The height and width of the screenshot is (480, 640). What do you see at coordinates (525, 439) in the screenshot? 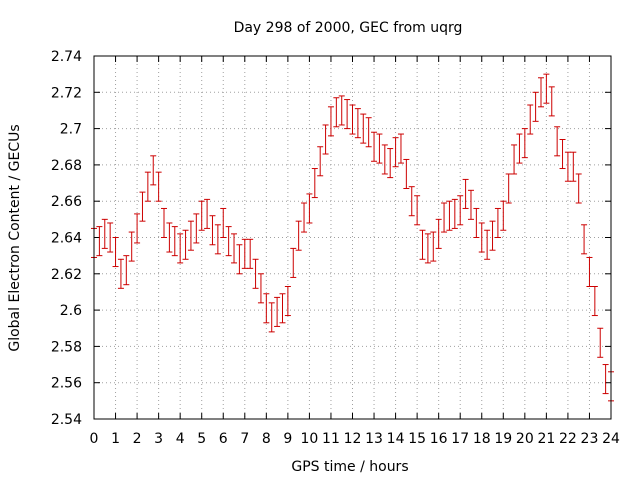
I see `x-tick-label: 20` at bounding box center [525, 439].